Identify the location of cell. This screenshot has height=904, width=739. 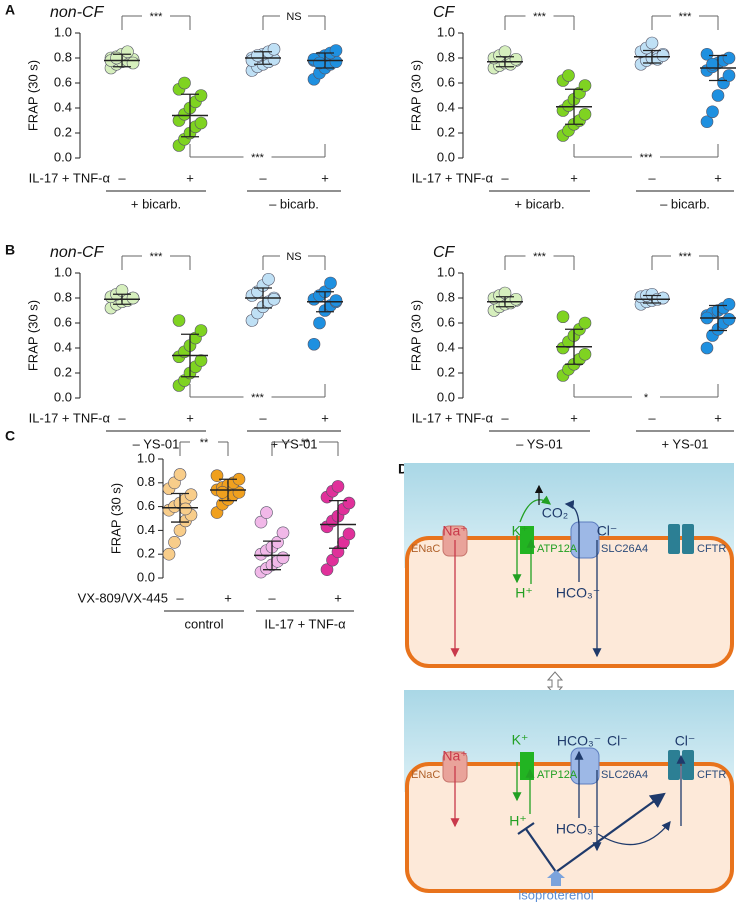
(569, 602).